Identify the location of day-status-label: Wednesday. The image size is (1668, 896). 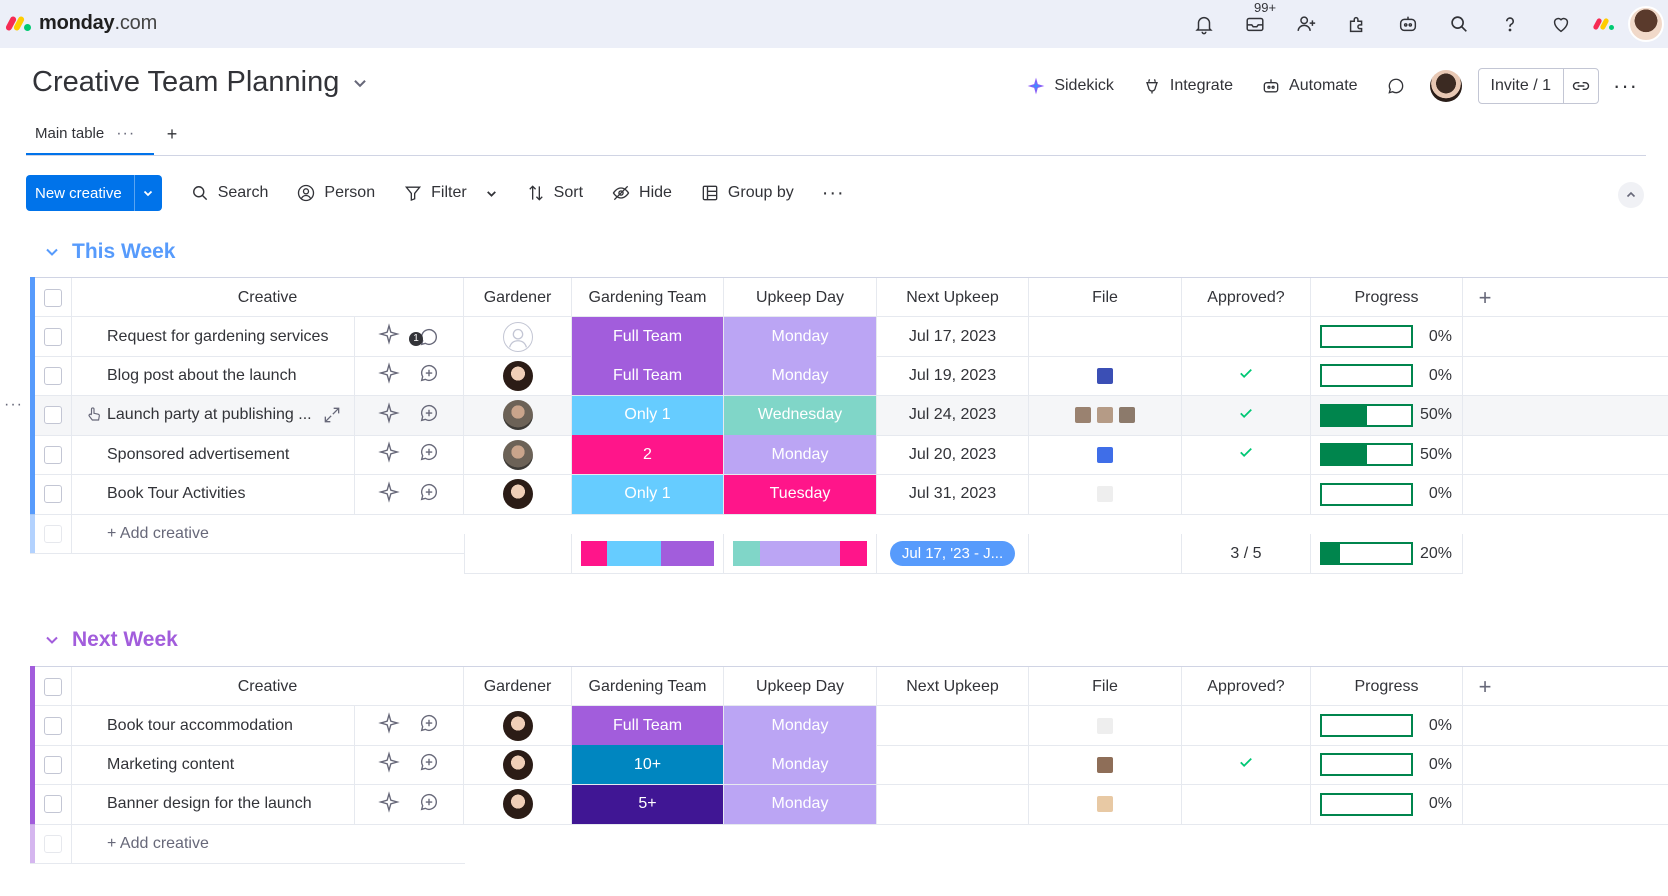
(800, 415).